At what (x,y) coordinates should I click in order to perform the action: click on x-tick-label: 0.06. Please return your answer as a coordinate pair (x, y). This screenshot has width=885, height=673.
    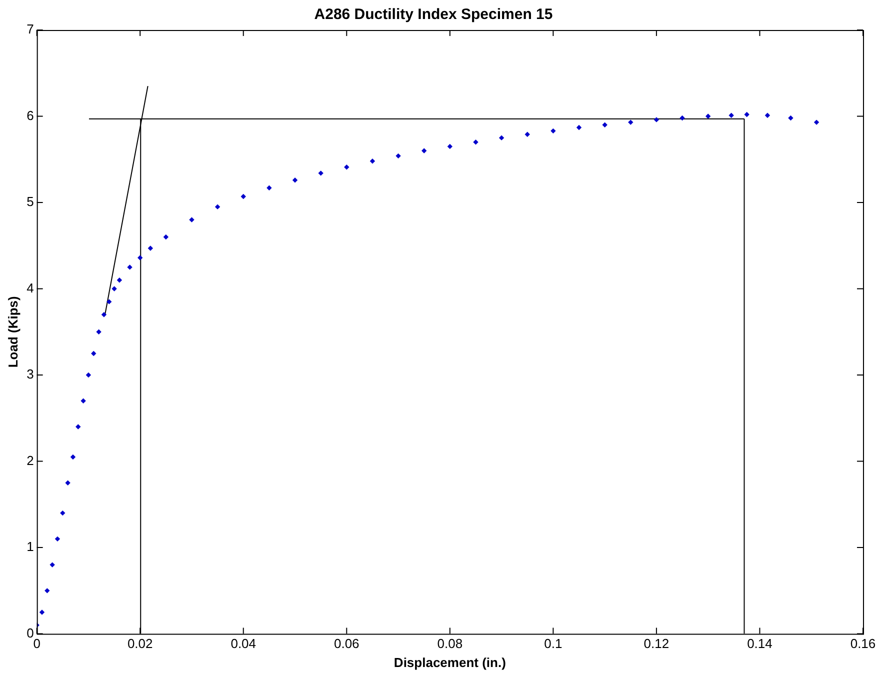
    Looking at the image, I should click on (347, 644).